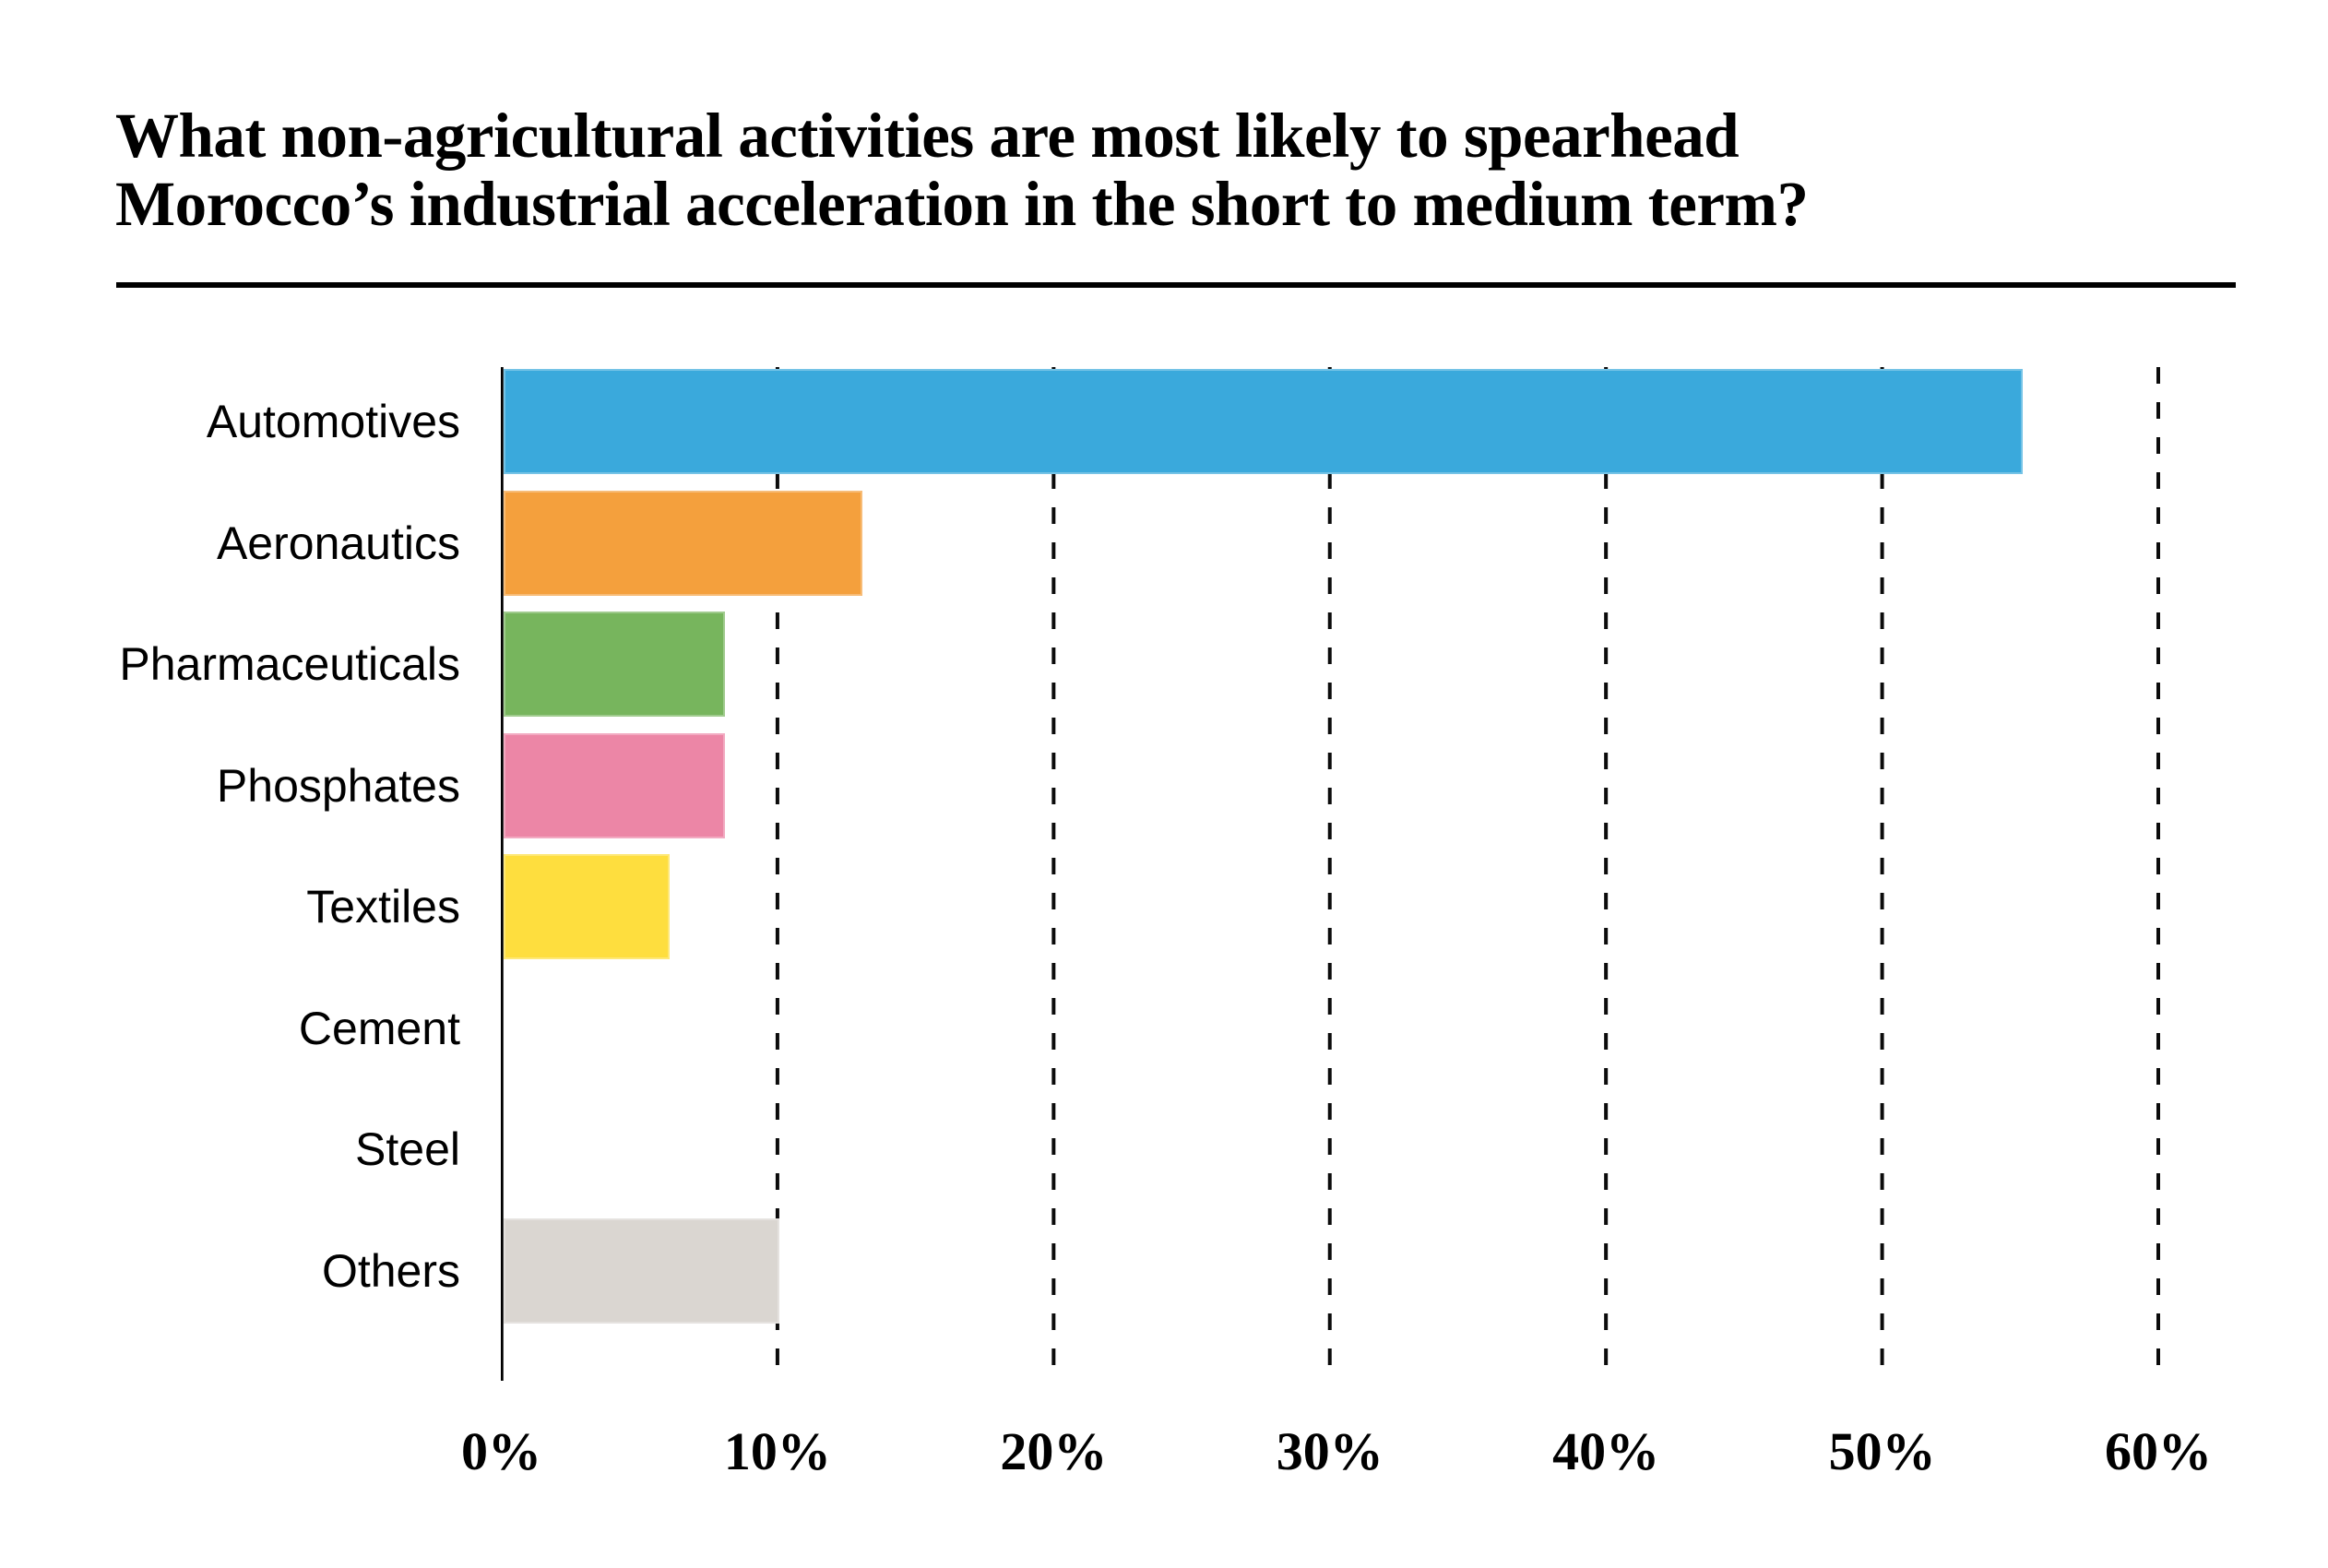 This screenshot has height=1568, width=2328. I want to click on x-tick-label-60: 60%, so click(2158, 1451).